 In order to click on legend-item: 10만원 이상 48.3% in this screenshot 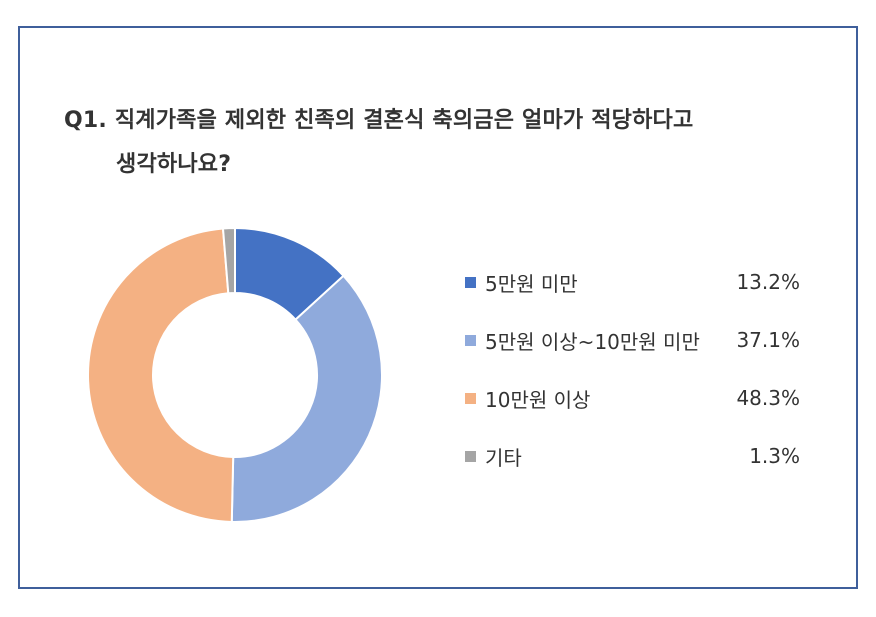, I will do `click(645, 410)`.